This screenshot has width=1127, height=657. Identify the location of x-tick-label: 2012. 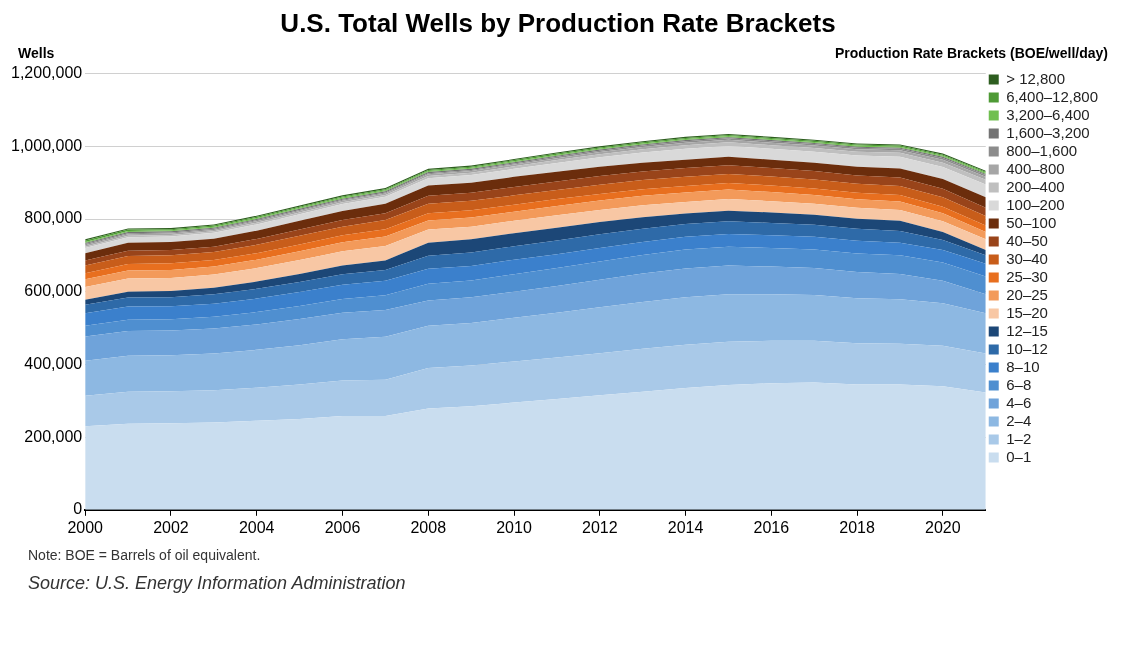
(599, 527).